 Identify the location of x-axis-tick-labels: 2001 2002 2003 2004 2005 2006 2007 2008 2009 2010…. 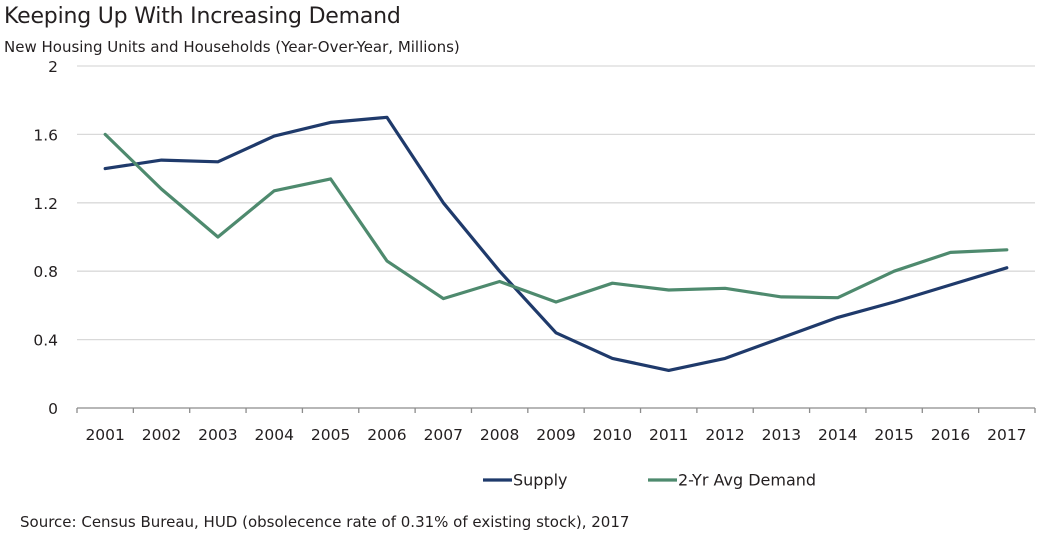
(555, 435).